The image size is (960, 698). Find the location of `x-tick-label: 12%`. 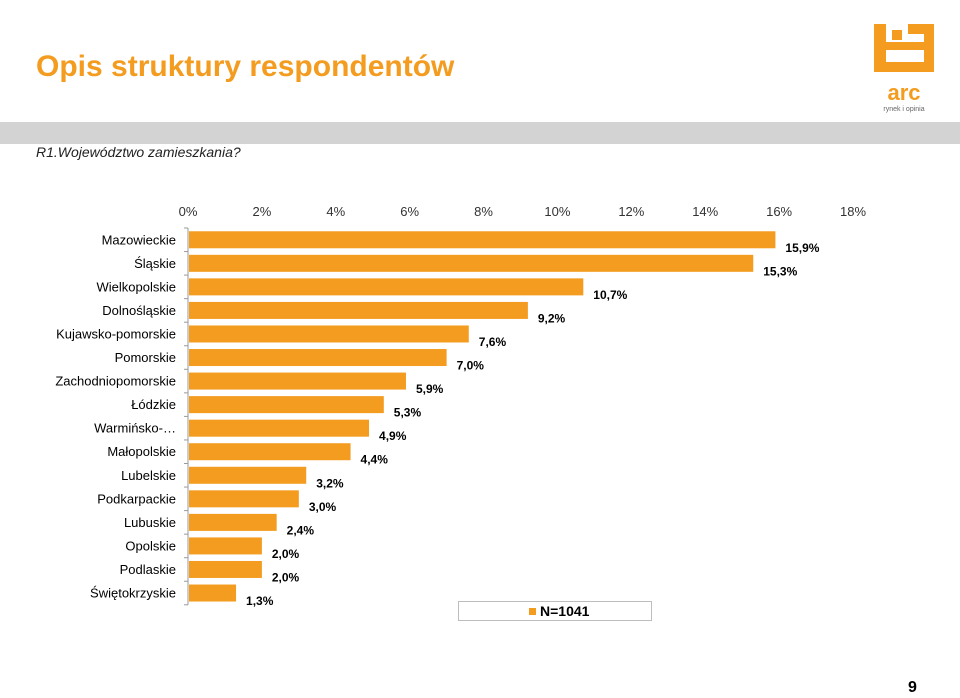

x-tick-label: 12% is located at coordinates (631, 211).